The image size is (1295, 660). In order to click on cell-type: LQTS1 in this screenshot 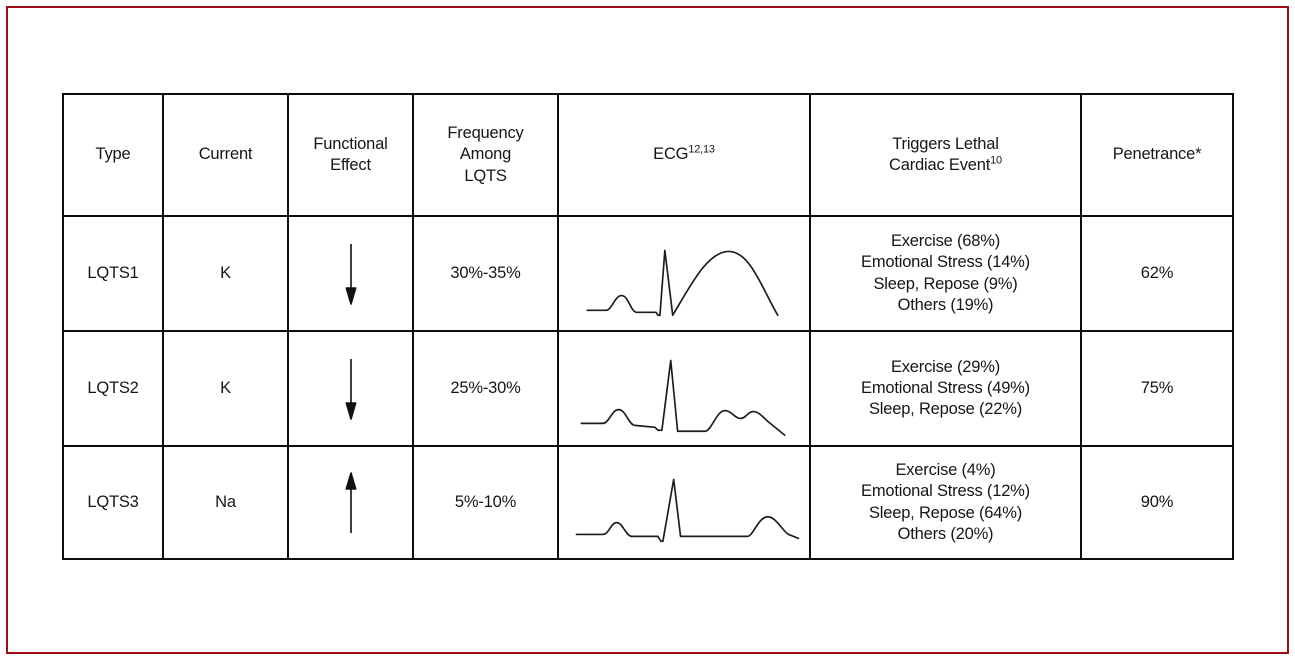, I will do `click(113, 273)`.